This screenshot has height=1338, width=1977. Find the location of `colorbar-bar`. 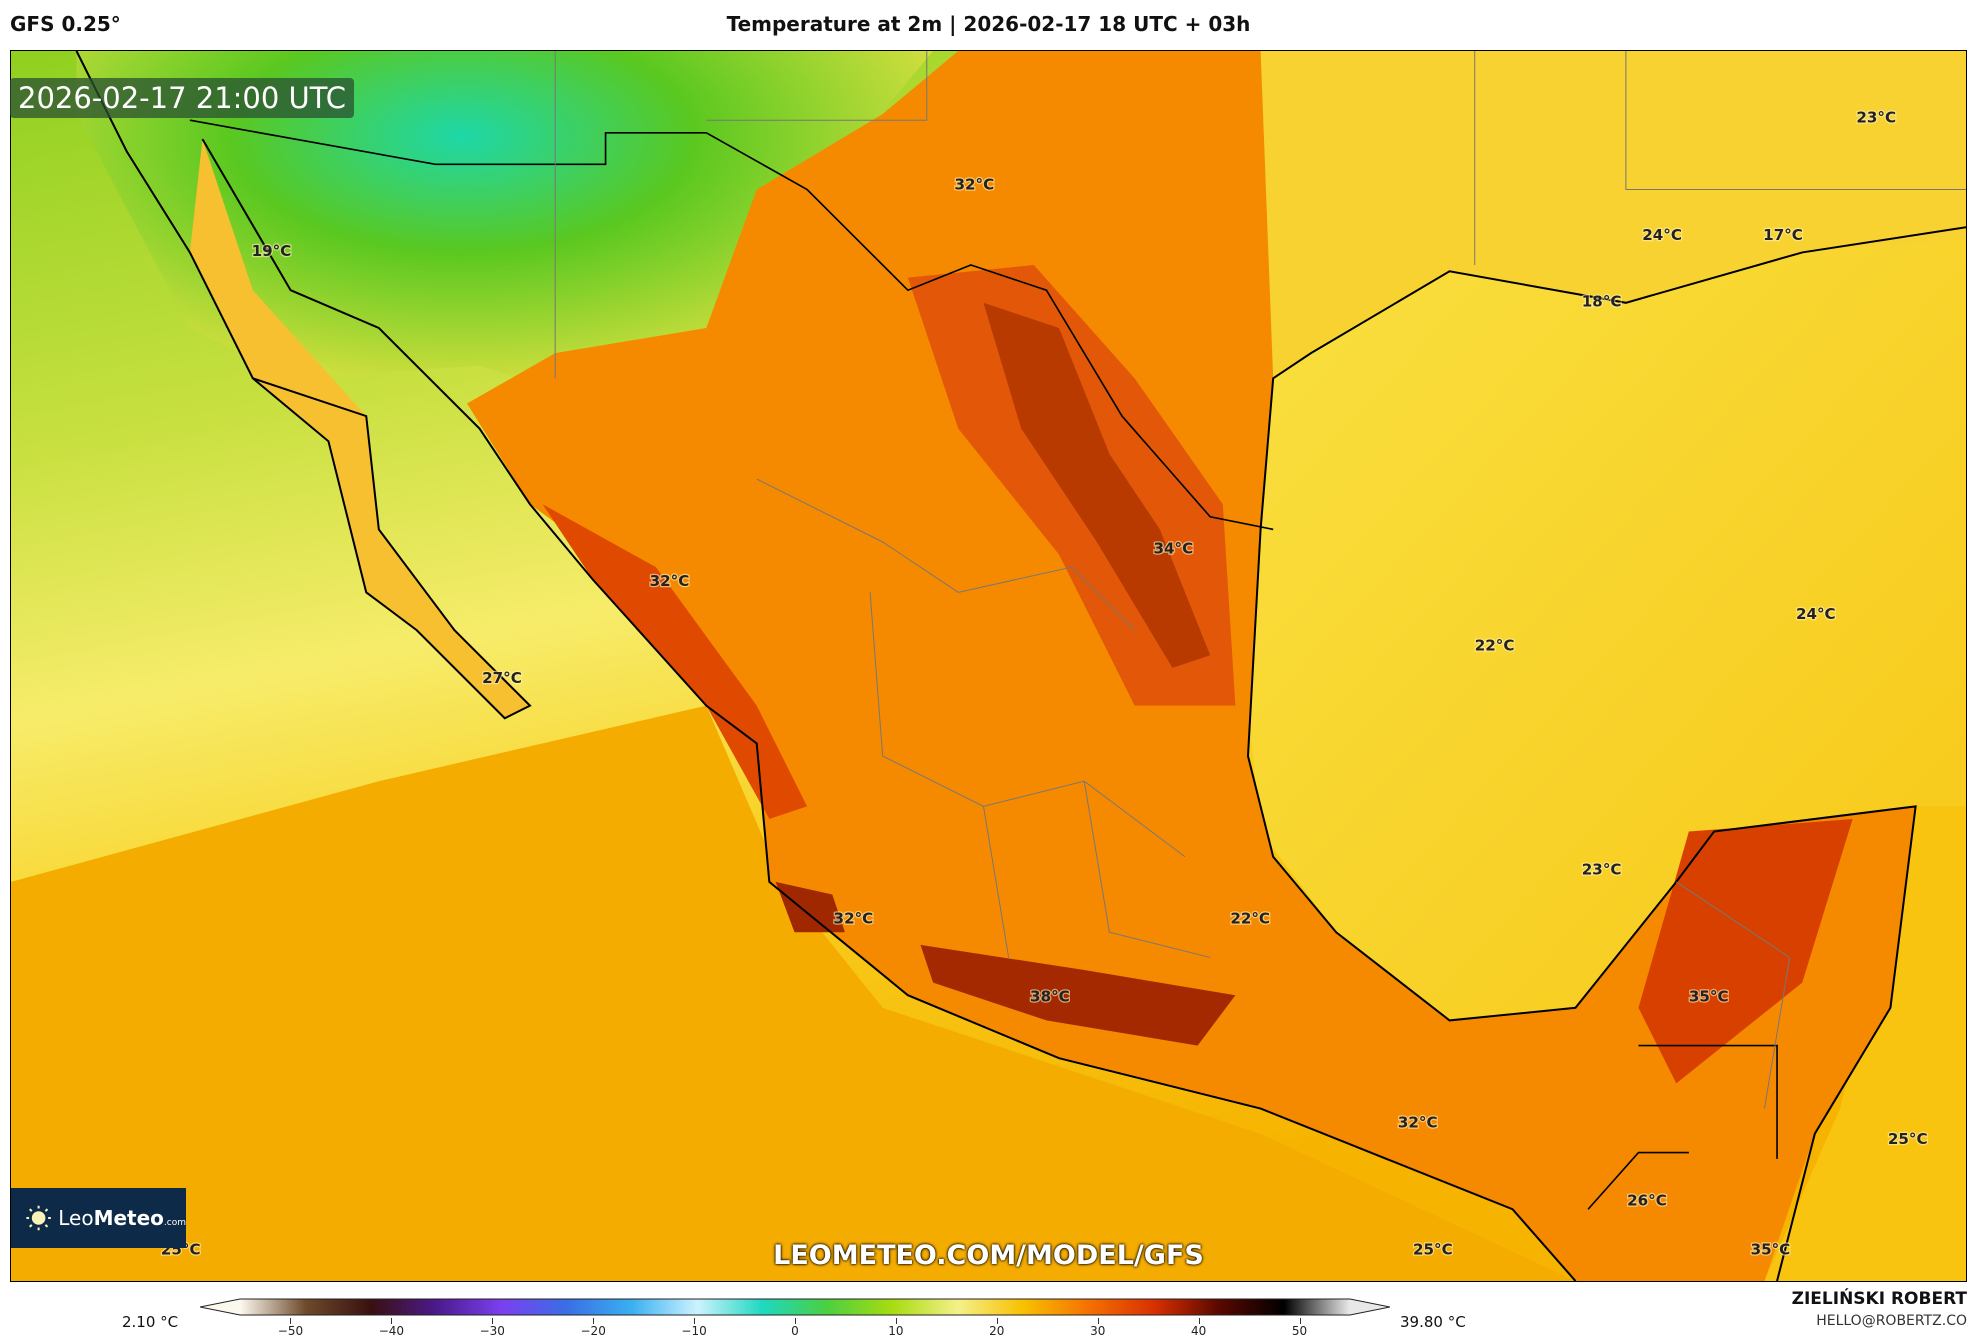

colorbar-bar is located at coordinates (795, 1307).